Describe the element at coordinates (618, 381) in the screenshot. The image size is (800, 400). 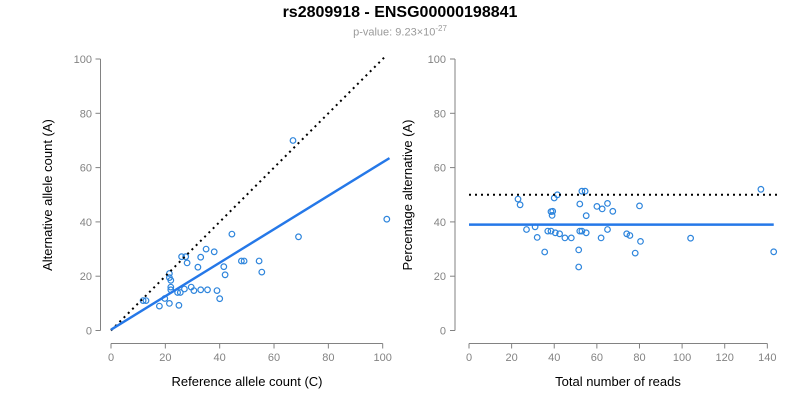
I see `right-x-axis-label: Total number of reads` at that location.